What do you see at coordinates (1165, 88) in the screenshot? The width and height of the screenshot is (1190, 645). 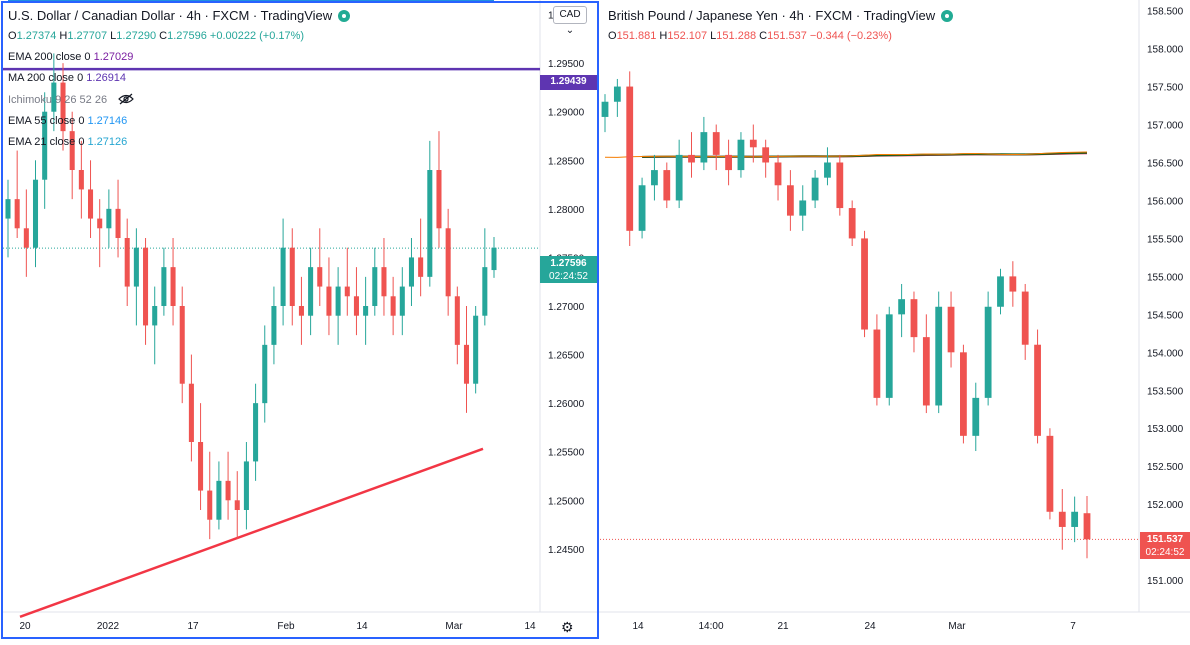 I see `y-tick-label: 157.500` at bounding box center [1165, 88].